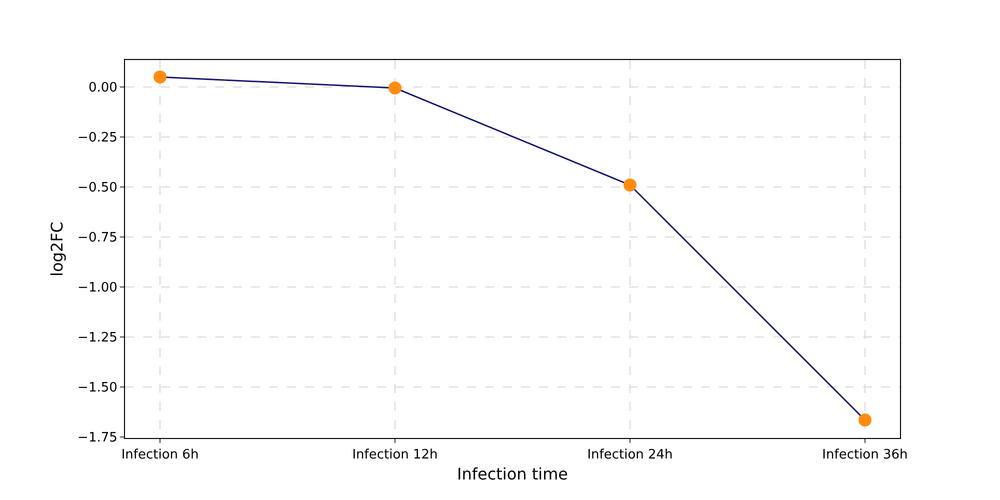 Image resolution: width=1000 pixels, height=500 pixels. Describe the element at coordinates (630, 455) in the screenshot. I see `x-tick-label: Infection 24h` at that location.